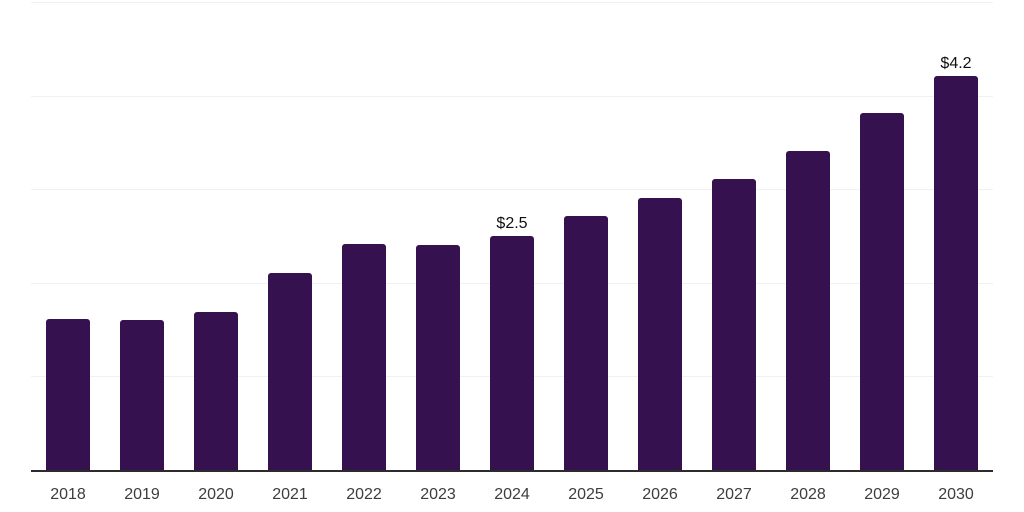  What do you see at coordinates (68, 394) in the screenshot?
I see `bar-2018` at bounding box center [68, 394].